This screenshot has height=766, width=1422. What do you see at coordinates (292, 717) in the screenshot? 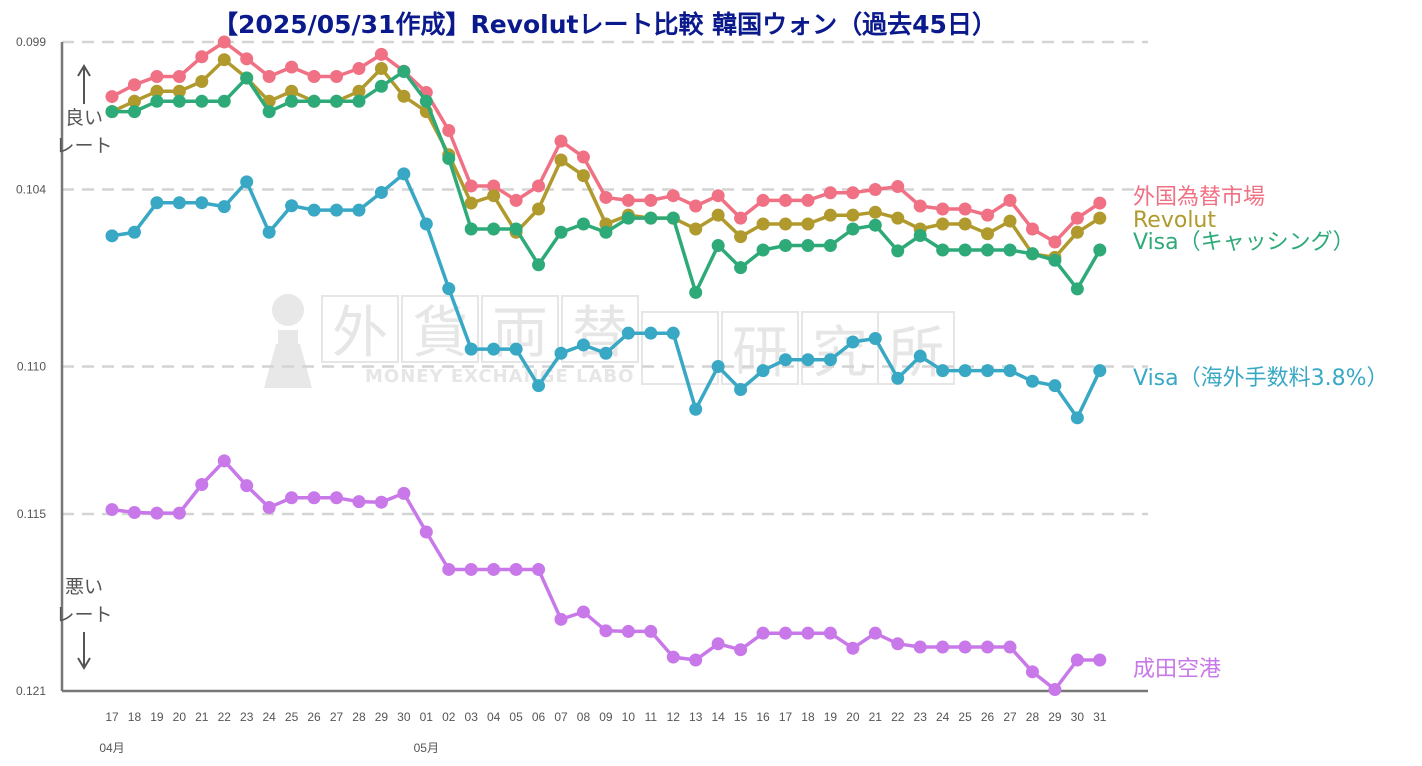
I see `x-tick-label: 25` at bounding box center [292, 717].